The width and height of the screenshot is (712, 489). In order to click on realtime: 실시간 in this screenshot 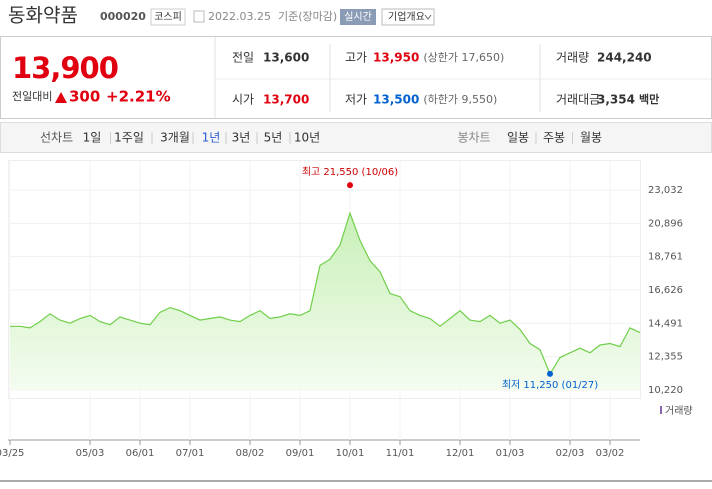, I will do `click(358, 17)`.